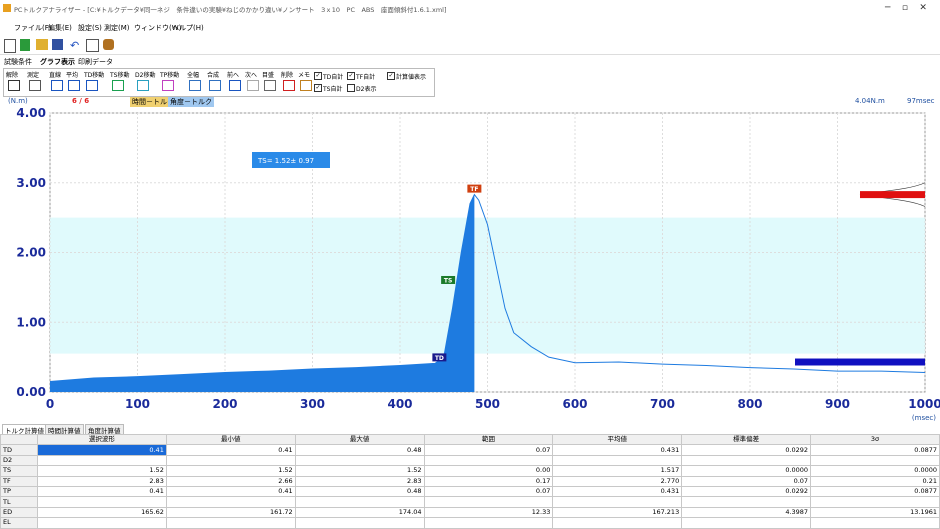  Describe the element at coordinates (746, 471) in the screenshot. I see `cell: 0.0000` at that location.